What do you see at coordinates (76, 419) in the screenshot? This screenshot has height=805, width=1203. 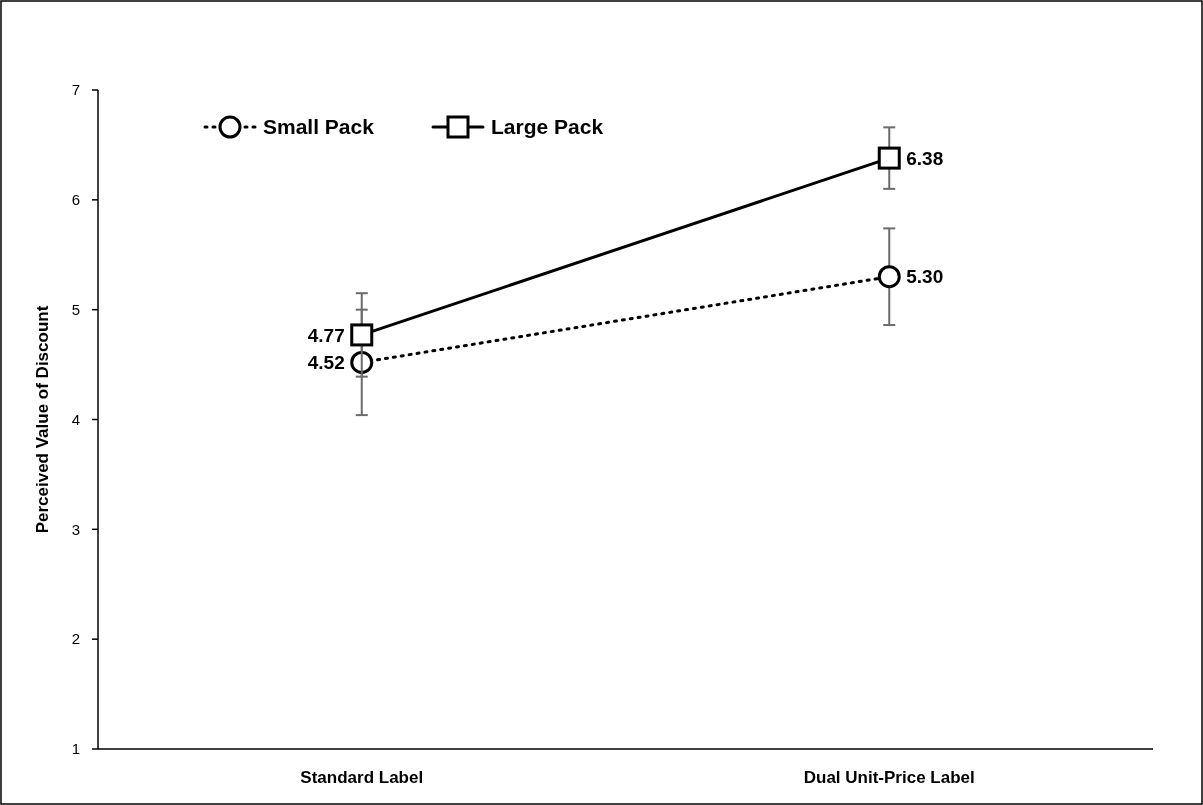 I see `y-tick-label: 4` at bounding box center [76, 419].